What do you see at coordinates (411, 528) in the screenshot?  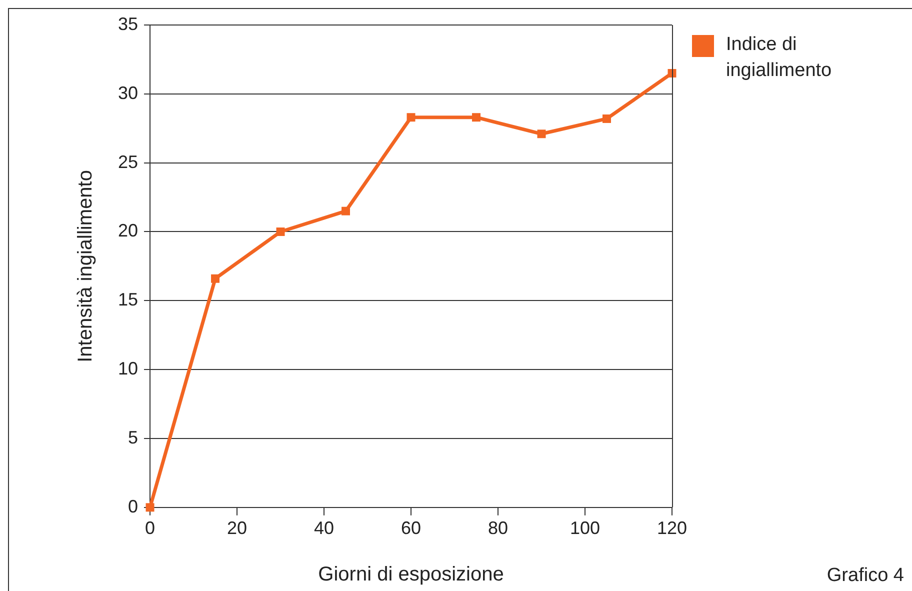 I see `x-tick-label: 60` at bounding box center [411, 528].